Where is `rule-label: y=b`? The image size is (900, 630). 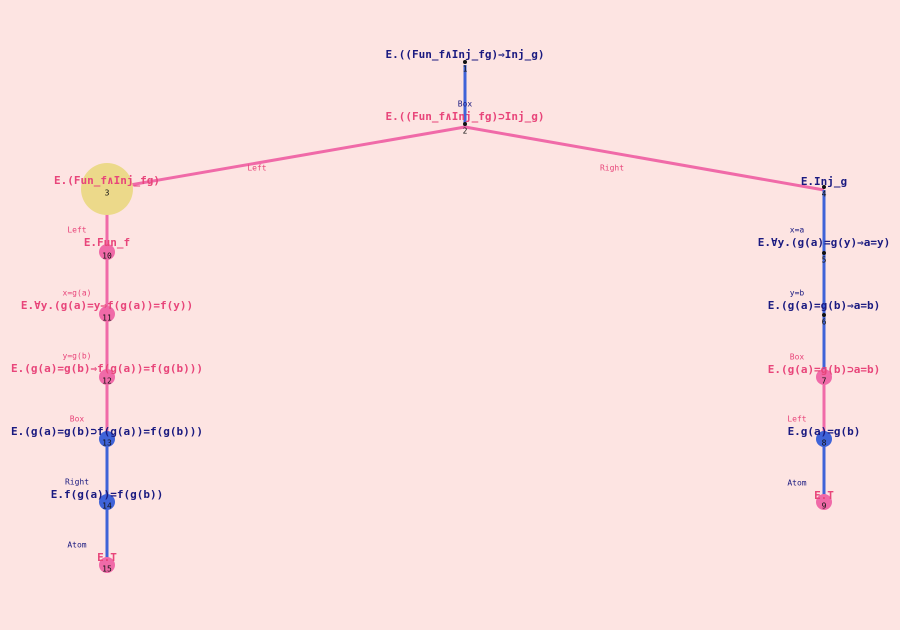
rule-label: y=b is located at coordinates (797, 293).